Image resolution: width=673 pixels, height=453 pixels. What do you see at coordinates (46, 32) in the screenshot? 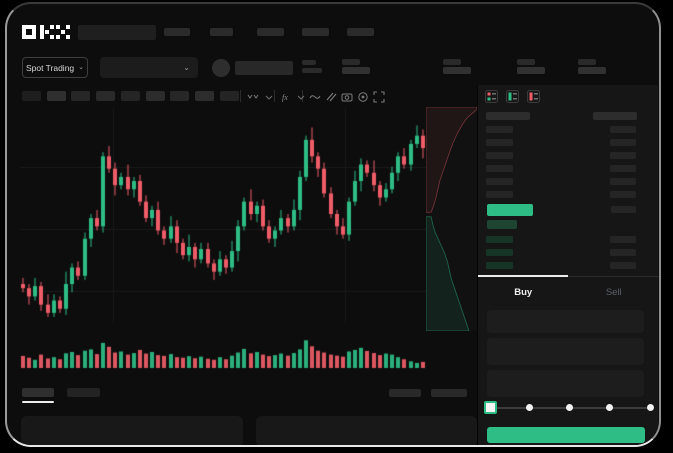
I see `okx-logo` at bounding box center [46, 32].